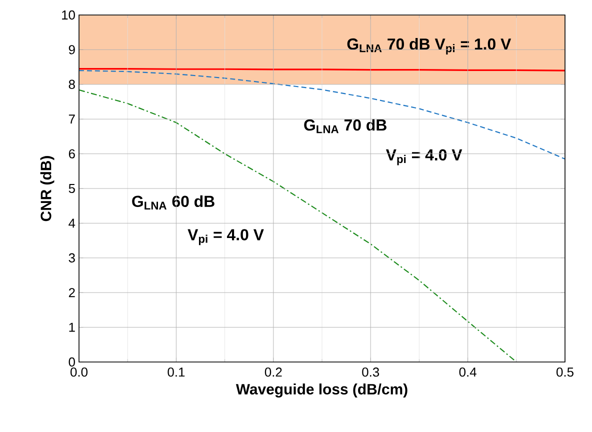  I want to click on x-tick-label: 0.5, so click(565, 372).